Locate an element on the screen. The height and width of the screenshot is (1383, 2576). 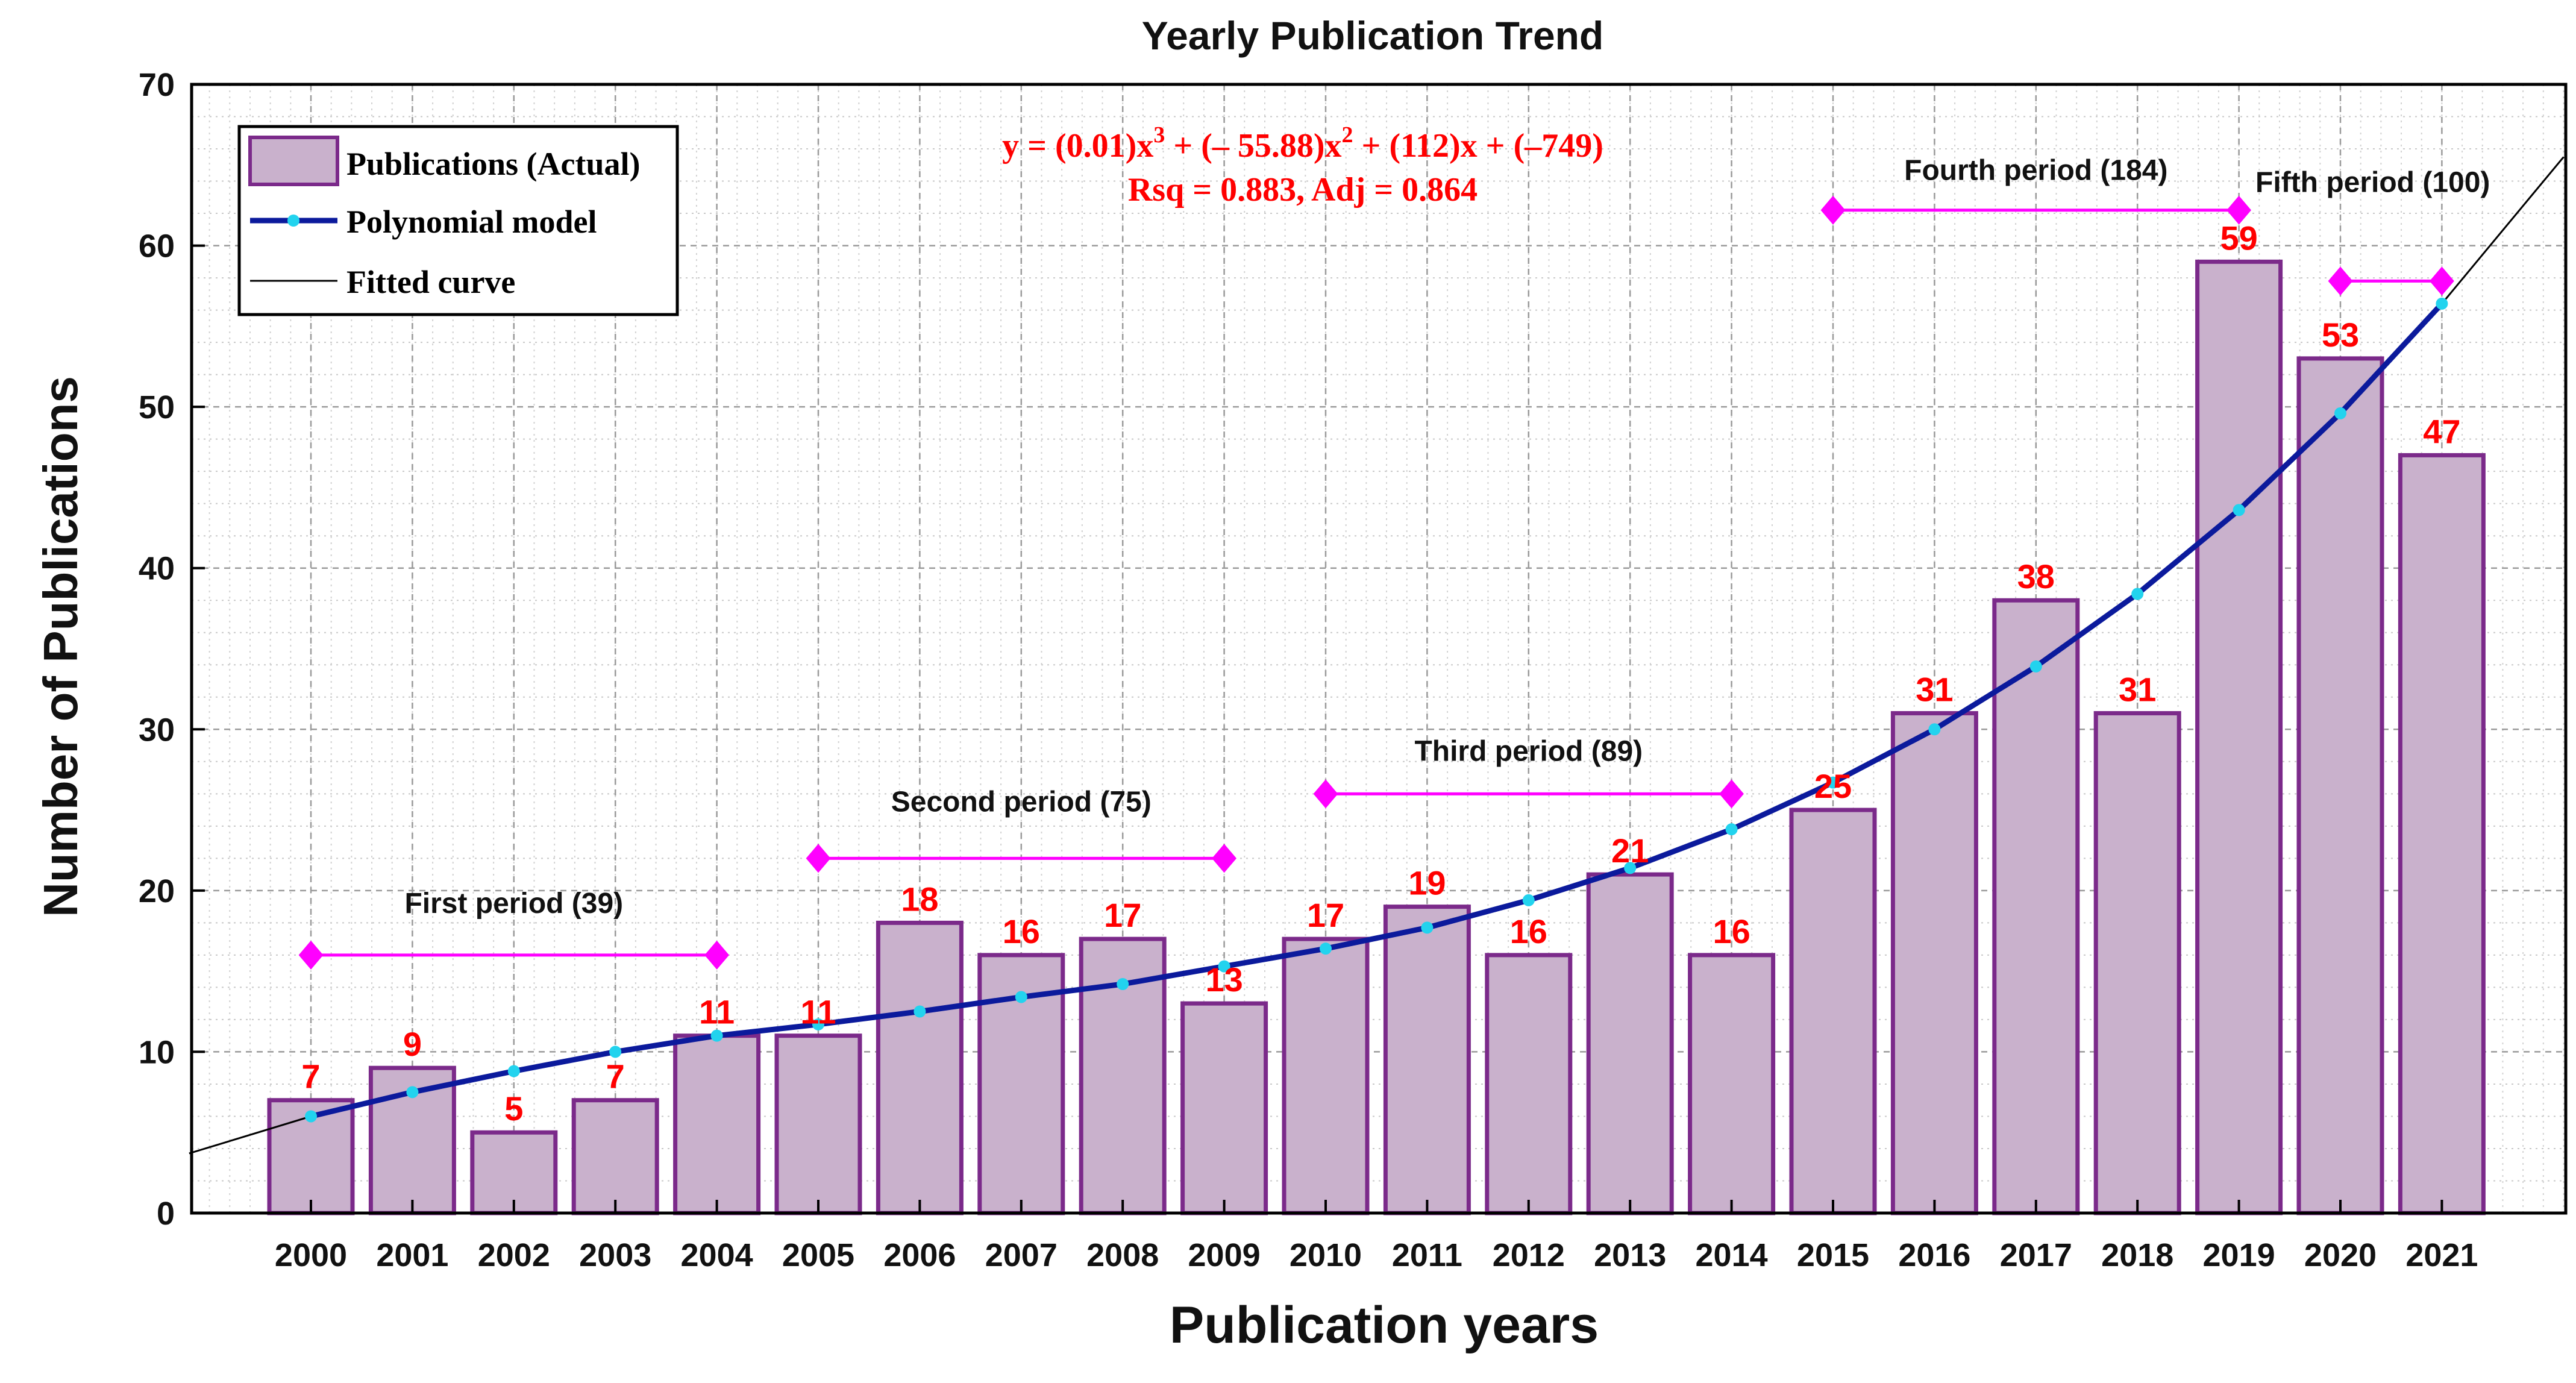
polynomial-model-point-2013 is located at coordinates (1630, 868).